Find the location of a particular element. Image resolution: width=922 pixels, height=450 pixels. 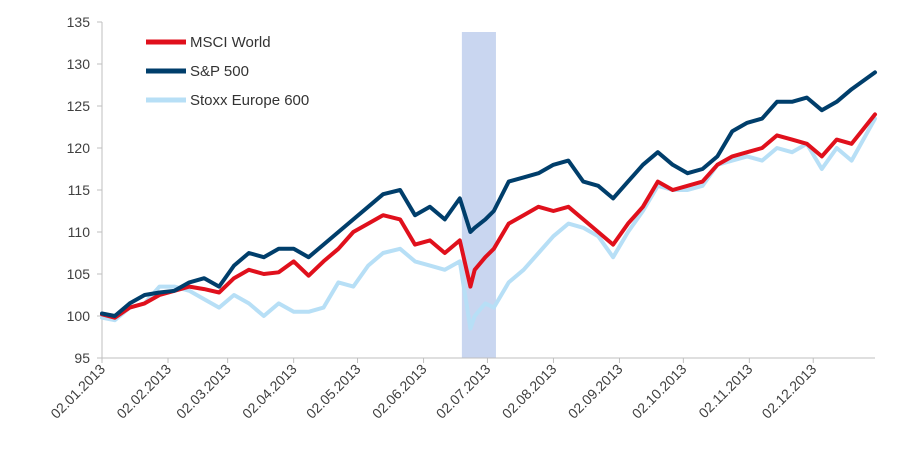

legend-label: Stoxx Europe 600 is located at coordinates (249, 100).